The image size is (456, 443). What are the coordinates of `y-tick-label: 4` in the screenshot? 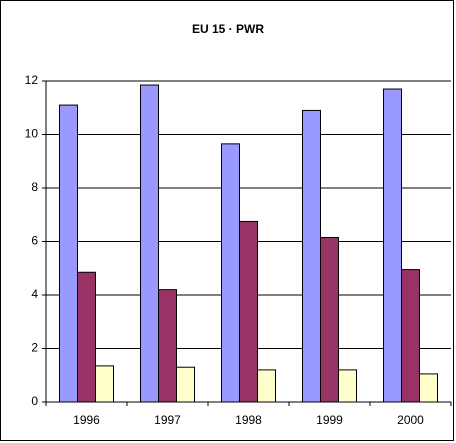 It's located at (34, 294).